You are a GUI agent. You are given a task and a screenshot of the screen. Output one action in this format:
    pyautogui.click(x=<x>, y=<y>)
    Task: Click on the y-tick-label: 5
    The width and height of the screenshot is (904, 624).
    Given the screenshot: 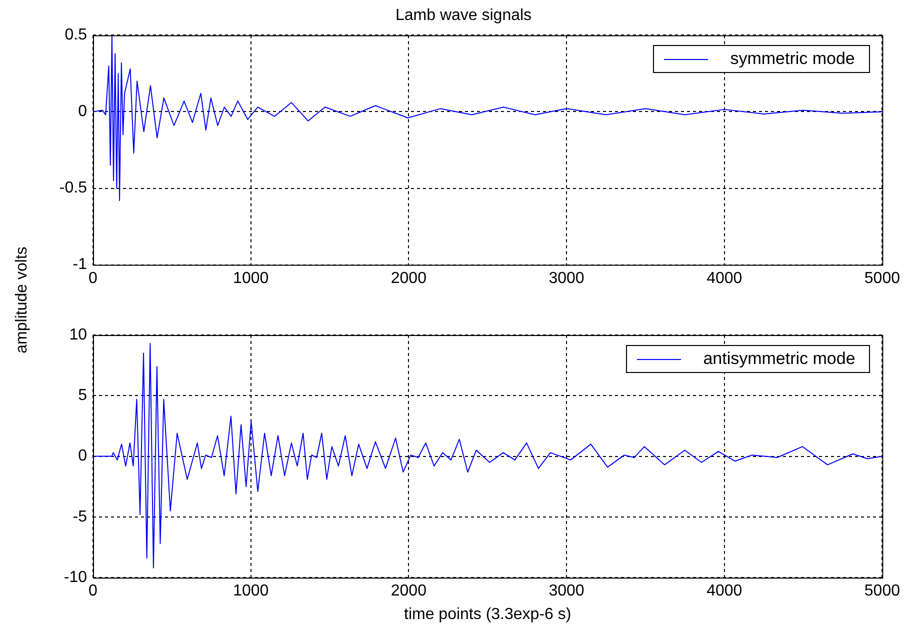 What is the action you would take?
    pyautogui.click(x=83, y=395)
    